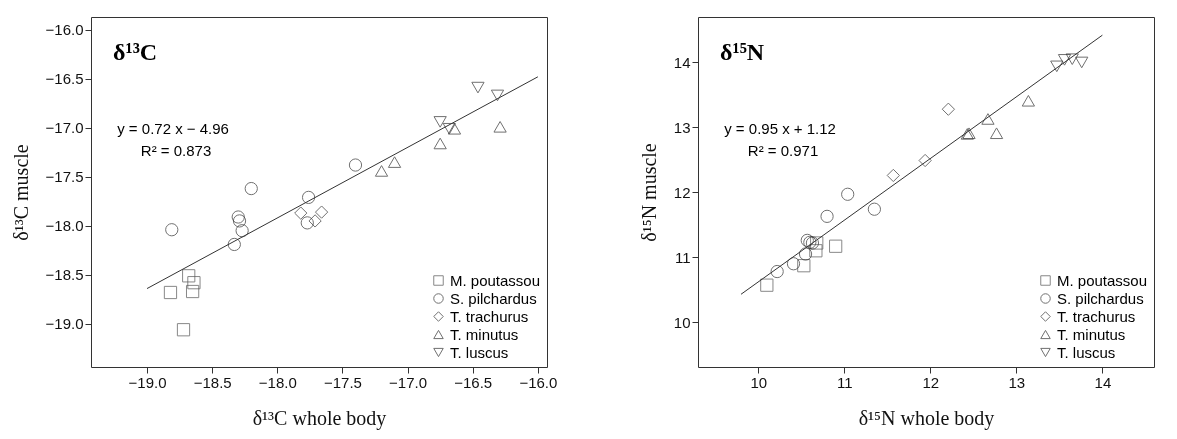 The width and height of the screenshot is (1177, 439). I want to click on x-tick-label: 13, so click(1017, 382).